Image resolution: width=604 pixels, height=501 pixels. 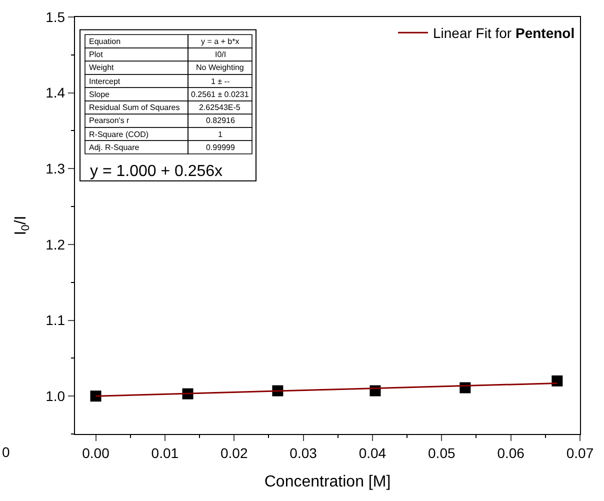 I want to click on x-tick-label: 0.03, so click(x=304, y=452).